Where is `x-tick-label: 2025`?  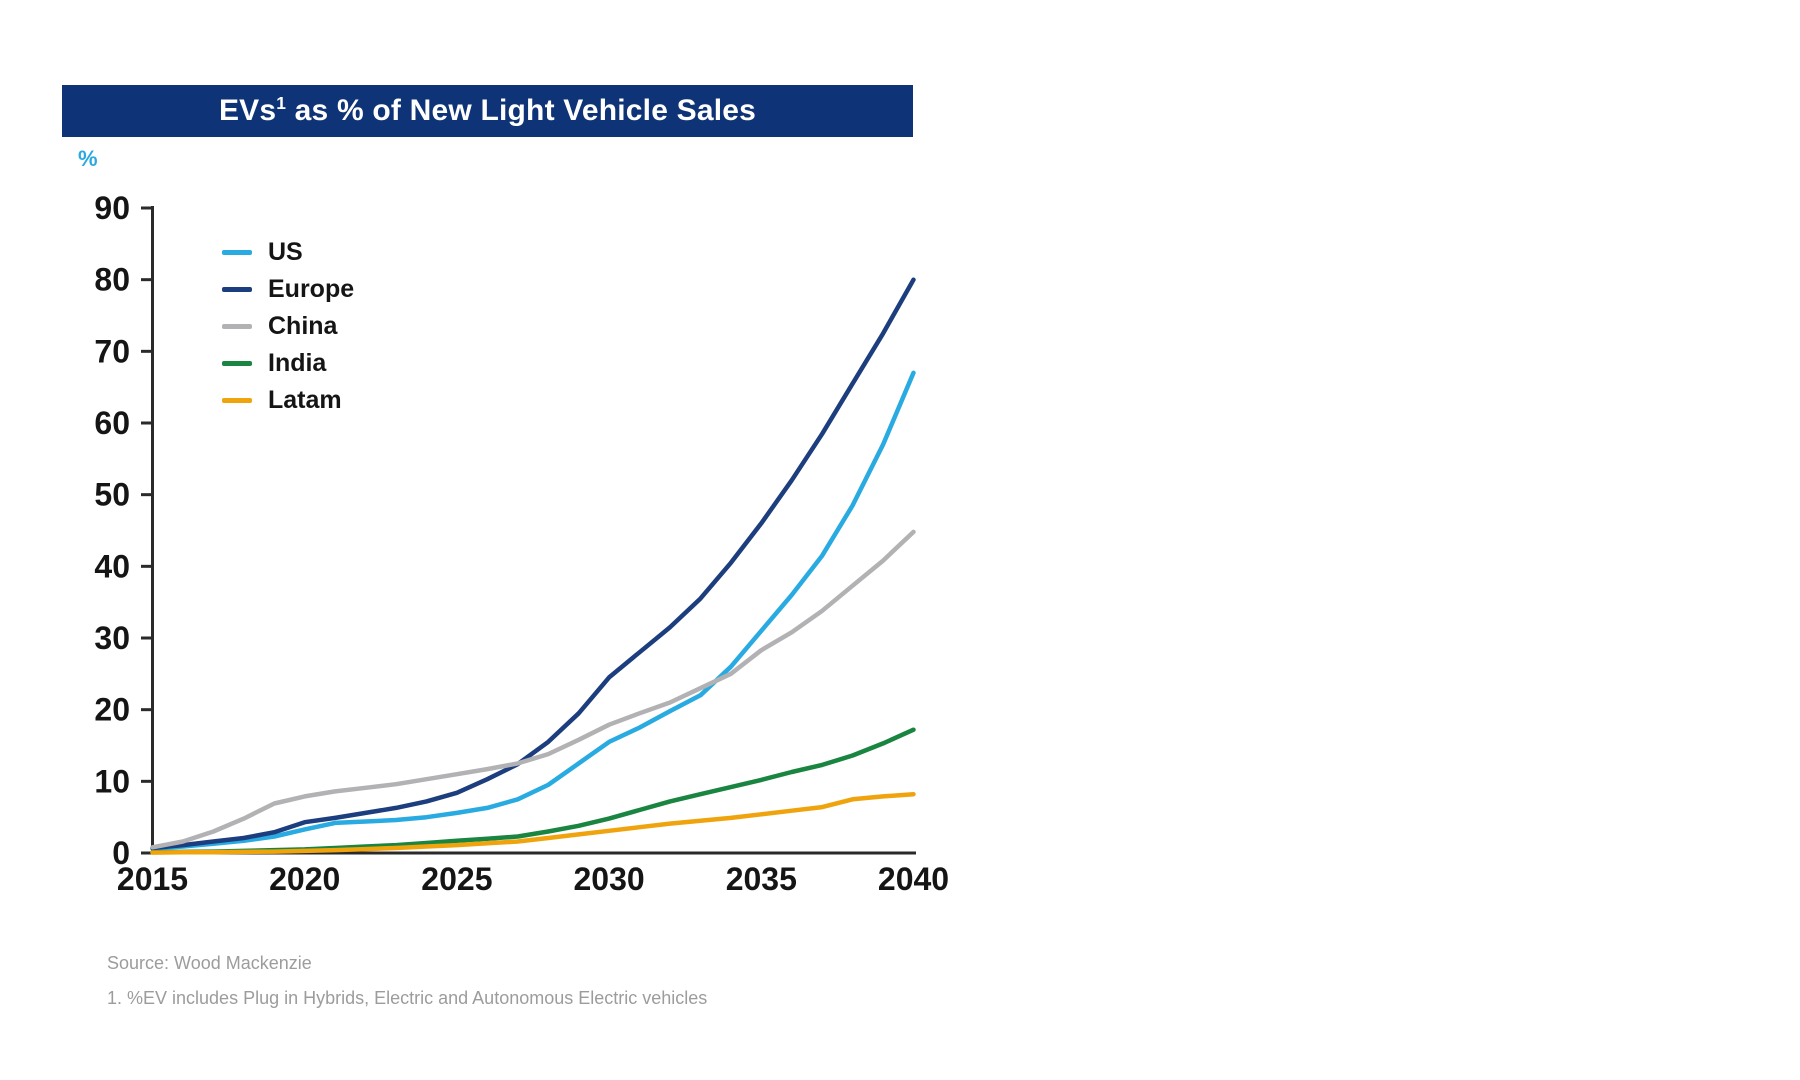 x-tick-label: 2025 is located at coordinates (456, 879).